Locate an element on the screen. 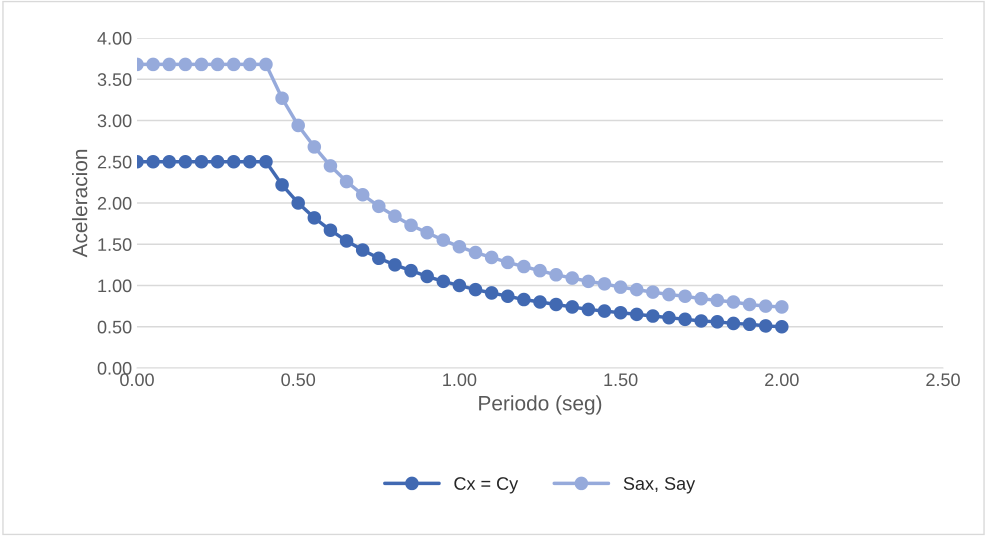  x-tick-label: 1.50 is located at coordinates (621, 379).